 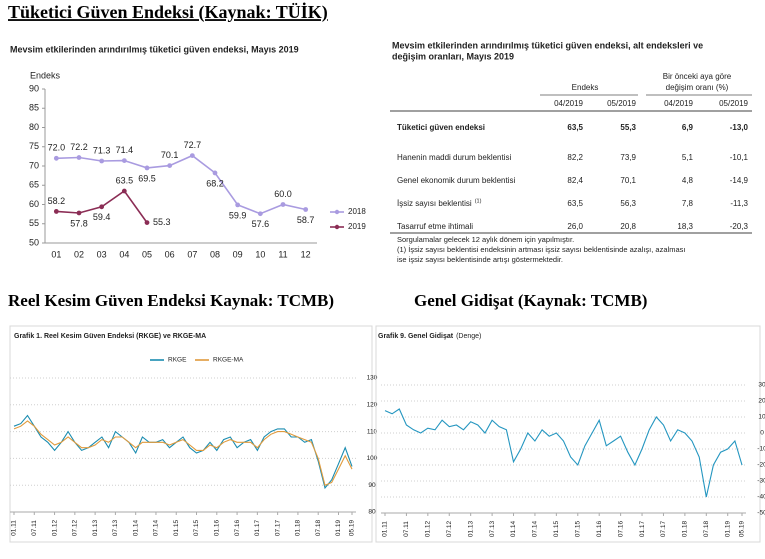 I want to click on data-label: 69.5, so click(x=147, y=178).